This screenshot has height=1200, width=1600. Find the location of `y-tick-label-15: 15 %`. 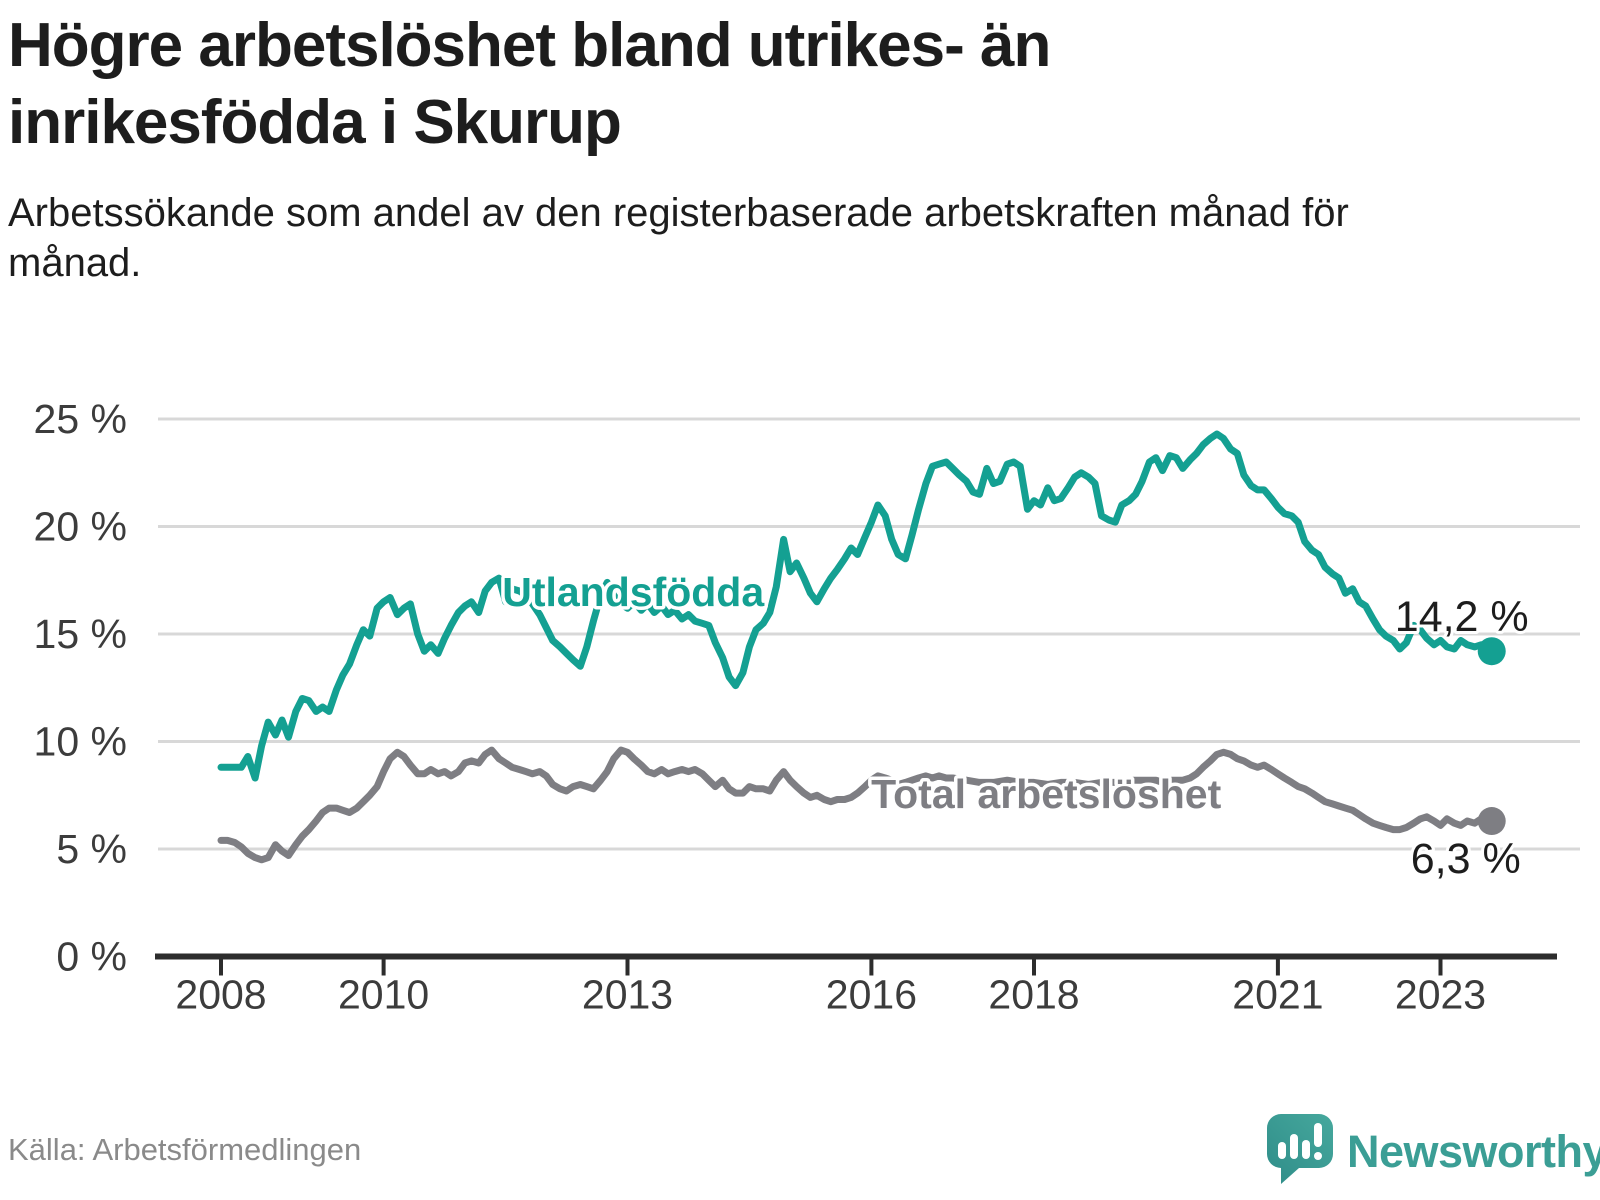

y-tick-label-15: 15 % is located at coordinates (80, 634).